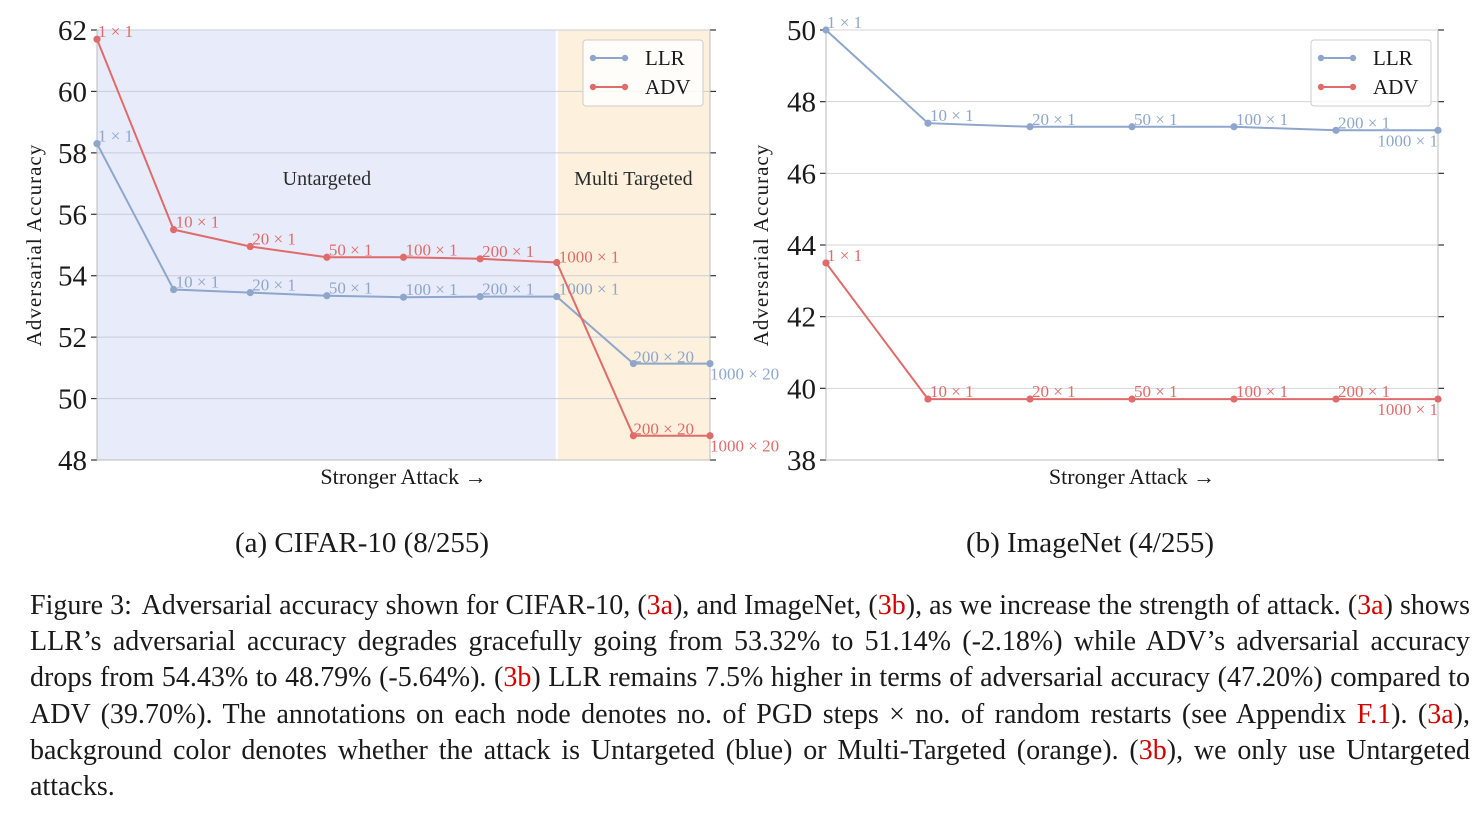  What do you see at coordinates (81, 605) in the screenshot?
I see `caption-label: Figure 3:` at bounding box center [81, 605].